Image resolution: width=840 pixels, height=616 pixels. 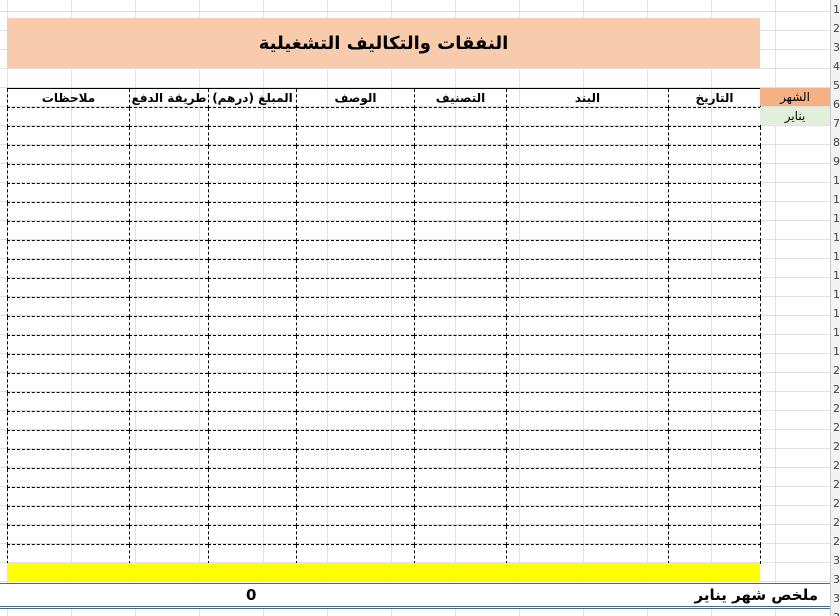 What do you see at coordinates (836, 503) in the screenshot?
I see `row-number: 27` at bounding box center [836, 503].